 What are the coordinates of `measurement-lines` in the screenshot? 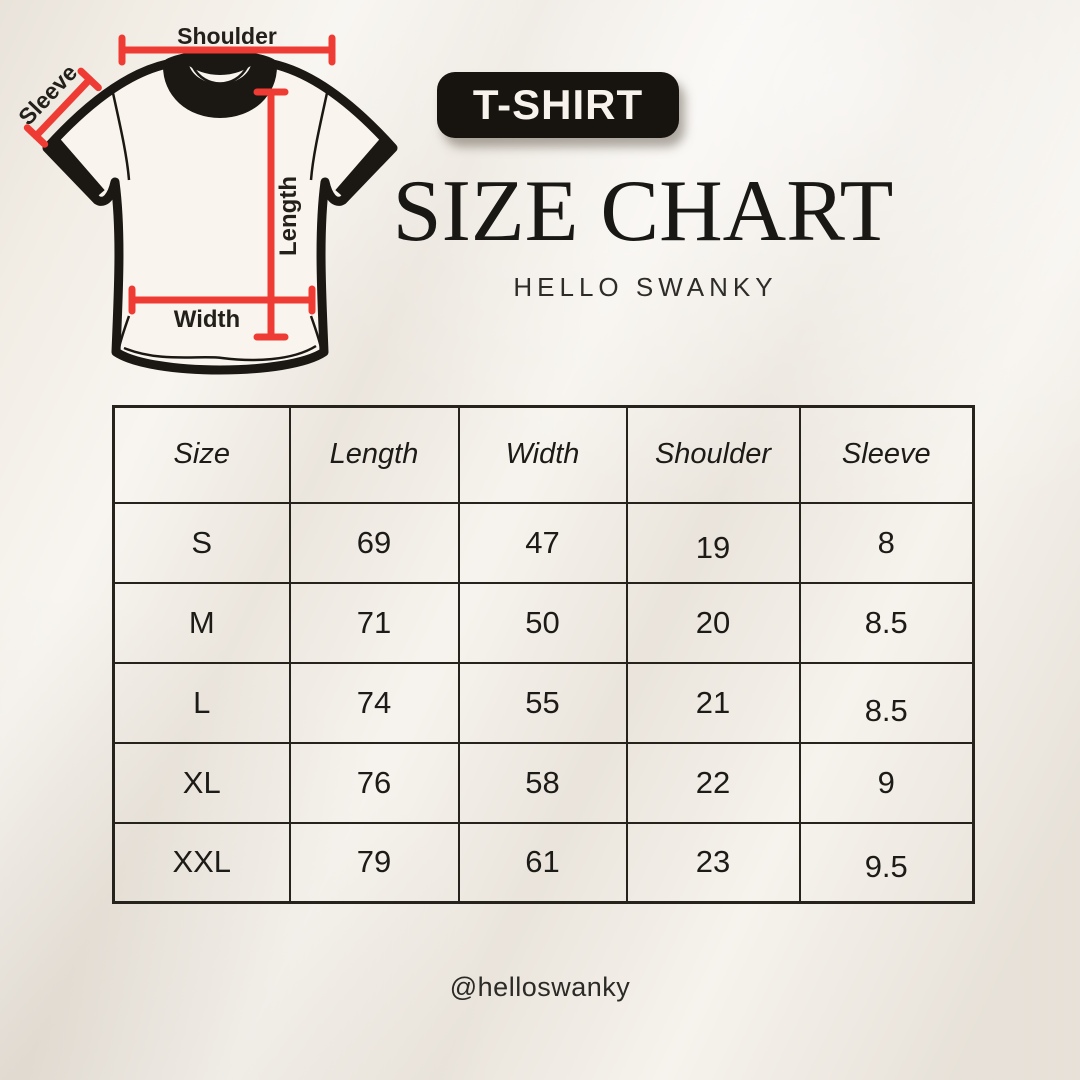 It's located at (179, 187).